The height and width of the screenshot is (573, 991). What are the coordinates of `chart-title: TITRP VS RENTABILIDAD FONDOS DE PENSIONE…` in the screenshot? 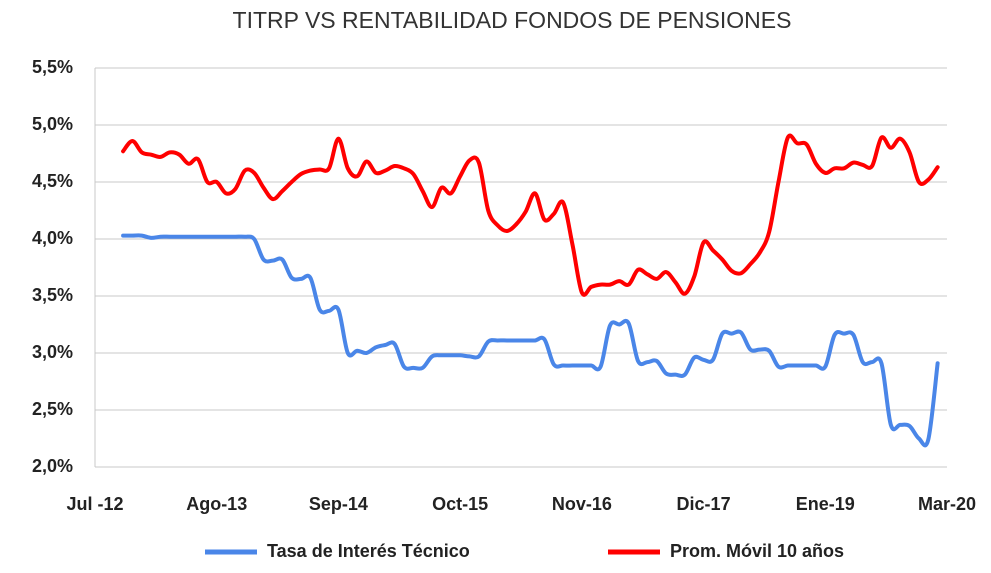 It's located at (512, 20).